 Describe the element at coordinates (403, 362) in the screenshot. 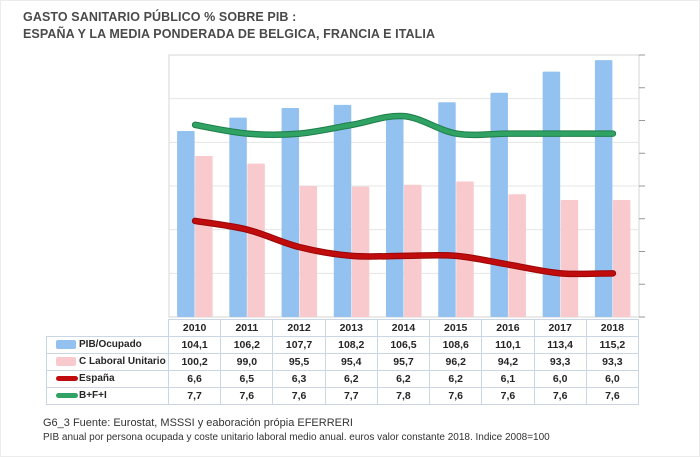

I see `value-cell-c-laboral-unitario: 95,7` at that location.